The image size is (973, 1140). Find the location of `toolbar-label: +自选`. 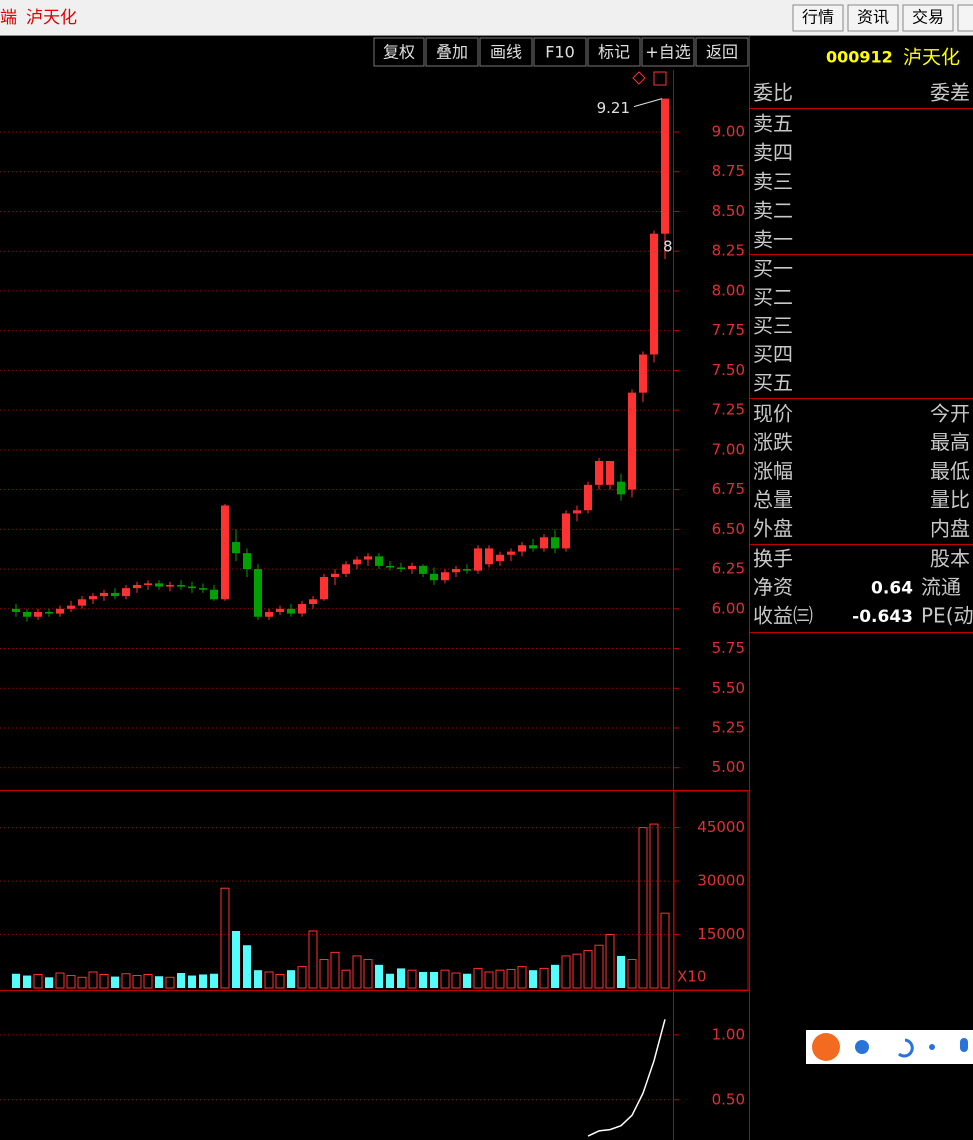

toolbar-label: +自选 is located at coordinates (667, 52).